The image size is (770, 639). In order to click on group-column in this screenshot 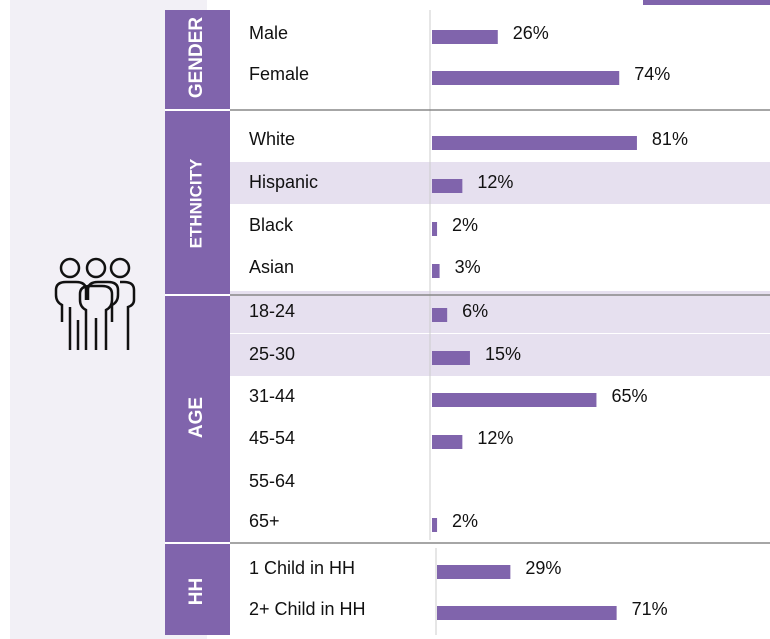, I will do `click(197, 322)`.